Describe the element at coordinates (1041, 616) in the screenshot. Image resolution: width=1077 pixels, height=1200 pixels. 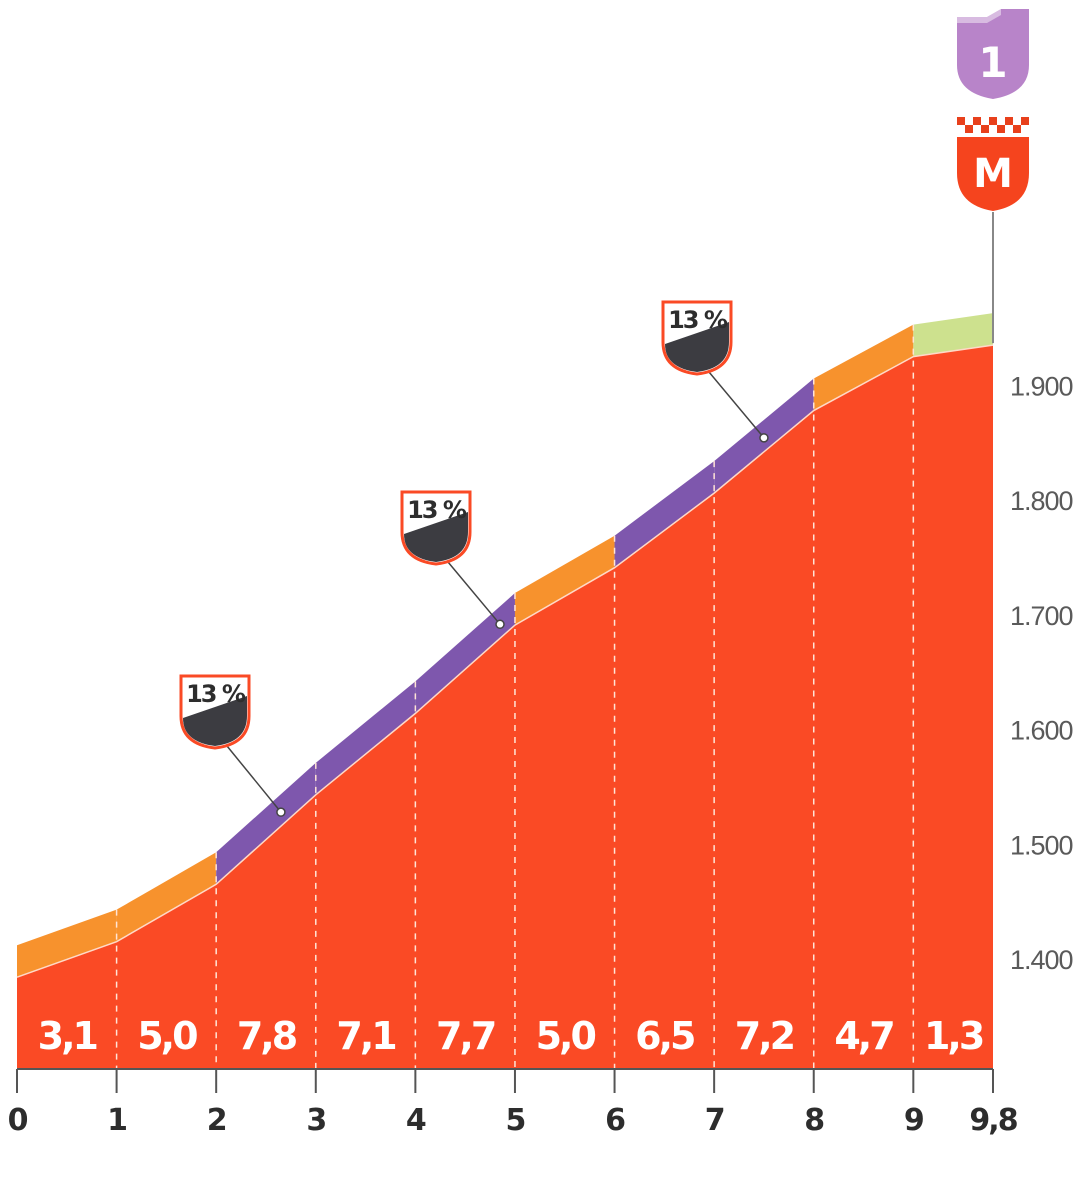
I see `y-tick-label: 1.700` at that location.